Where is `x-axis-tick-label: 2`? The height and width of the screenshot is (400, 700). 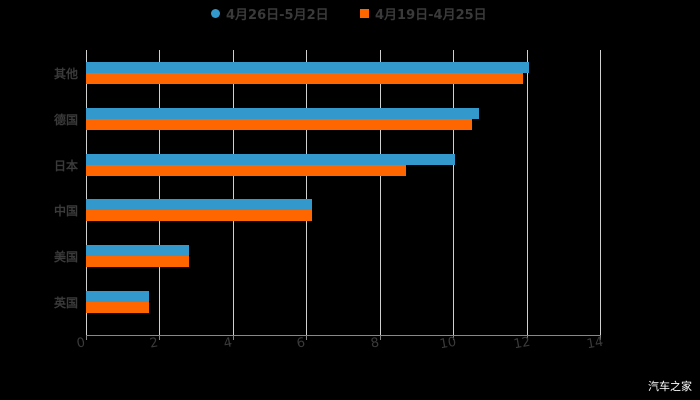 x-axis-tick-label: 2 is located at coordinates (154, 343).